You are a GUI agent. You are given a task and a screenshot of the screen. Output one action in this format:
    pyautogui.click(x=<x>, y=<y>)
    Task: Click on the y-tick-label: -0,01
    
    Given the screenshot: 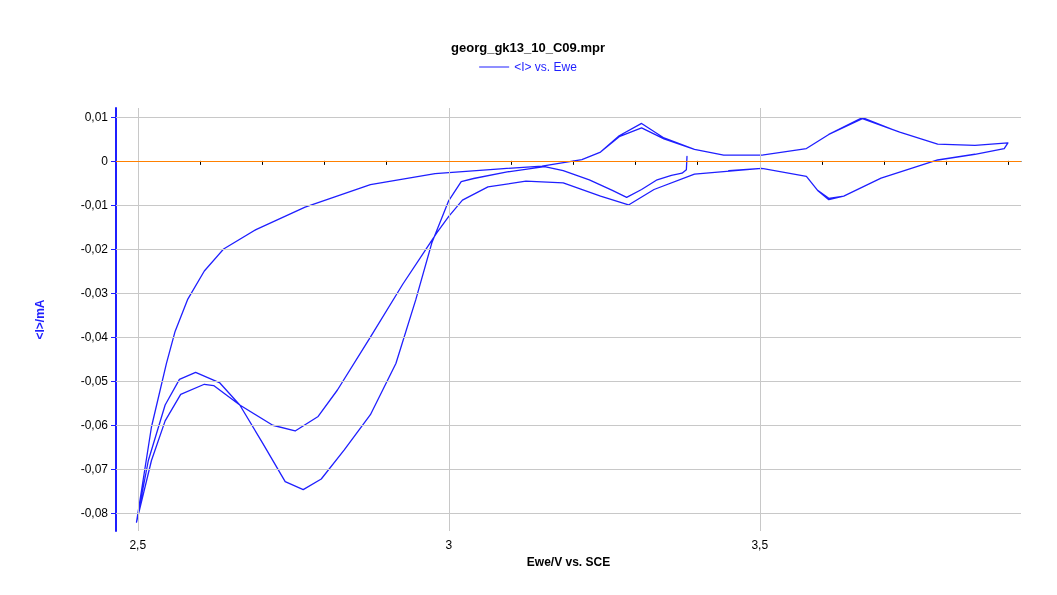 What is the action you would take?
    pyautogui.click(x=94, y=204)
    